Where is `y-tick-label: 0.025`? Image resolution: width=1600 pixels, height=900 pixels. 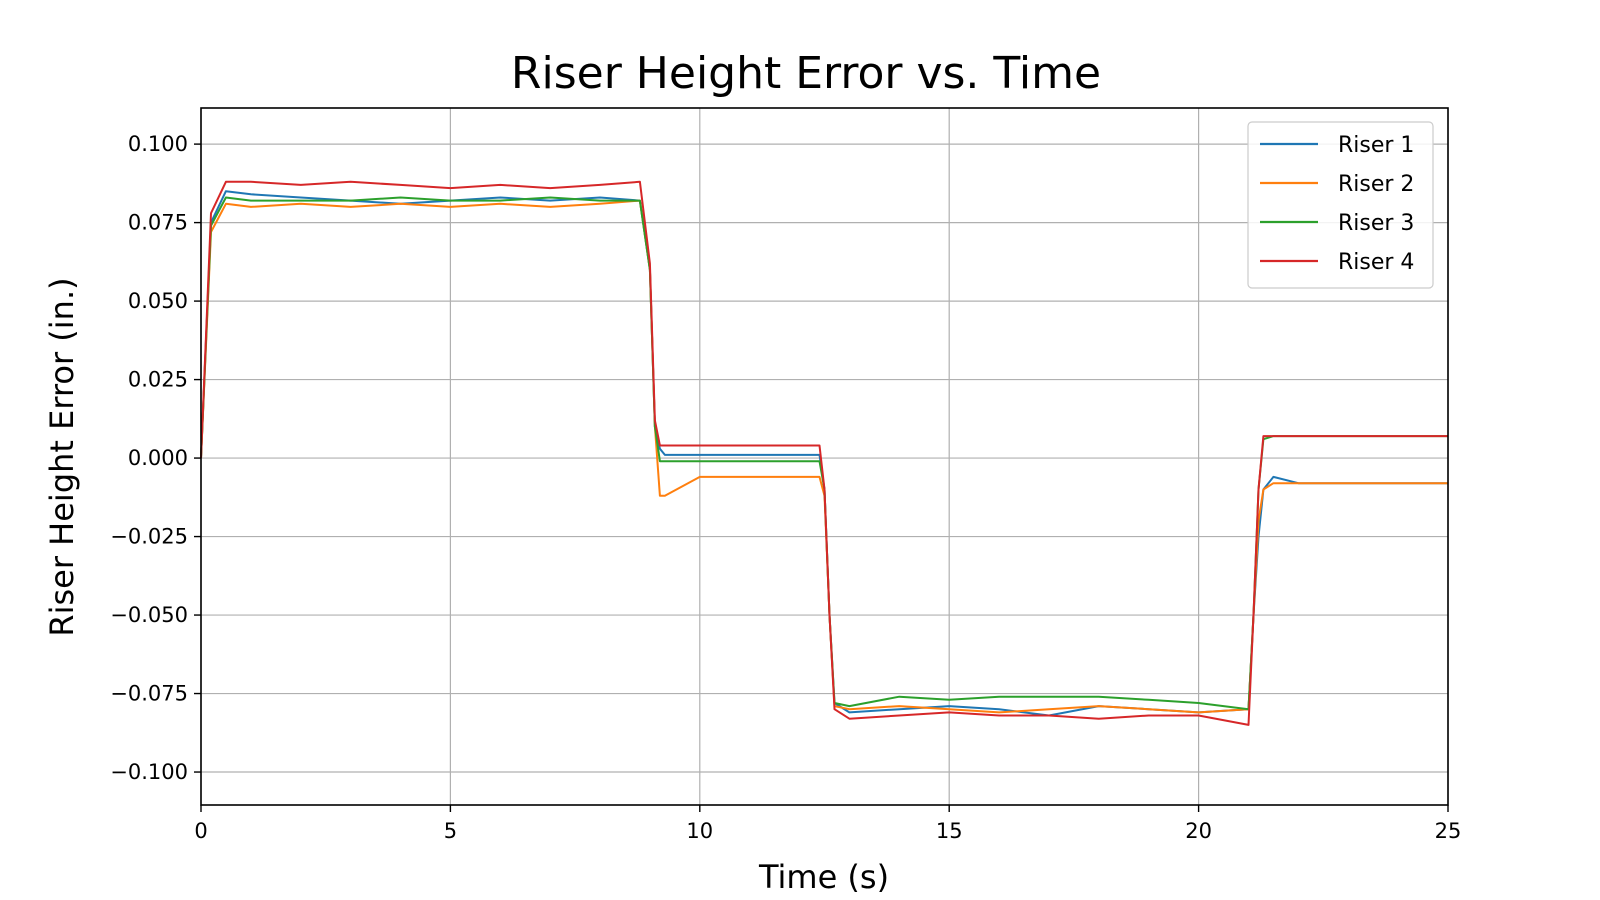
y-tick-label: 0.025 is located at coordinates (158, 380).